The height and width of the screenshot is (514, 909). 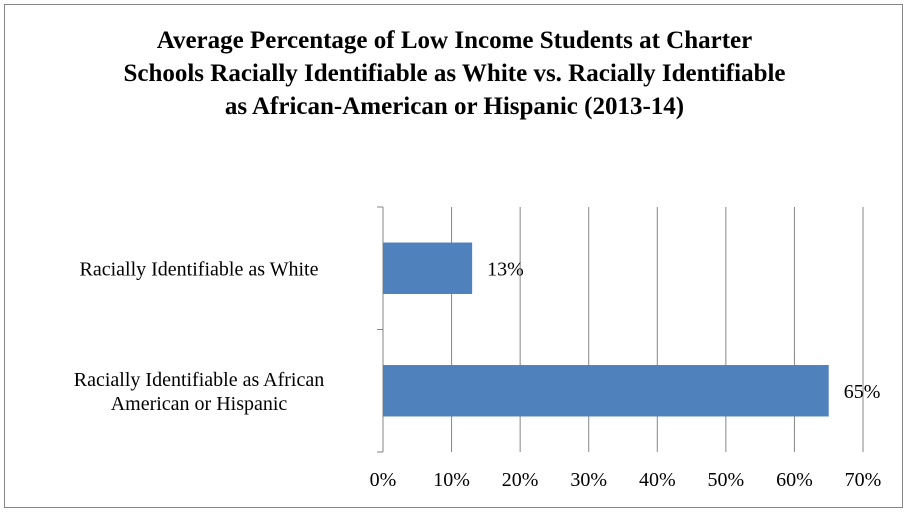 I want to click on category-label: American or Hispanic, so click(x=199, y=404).